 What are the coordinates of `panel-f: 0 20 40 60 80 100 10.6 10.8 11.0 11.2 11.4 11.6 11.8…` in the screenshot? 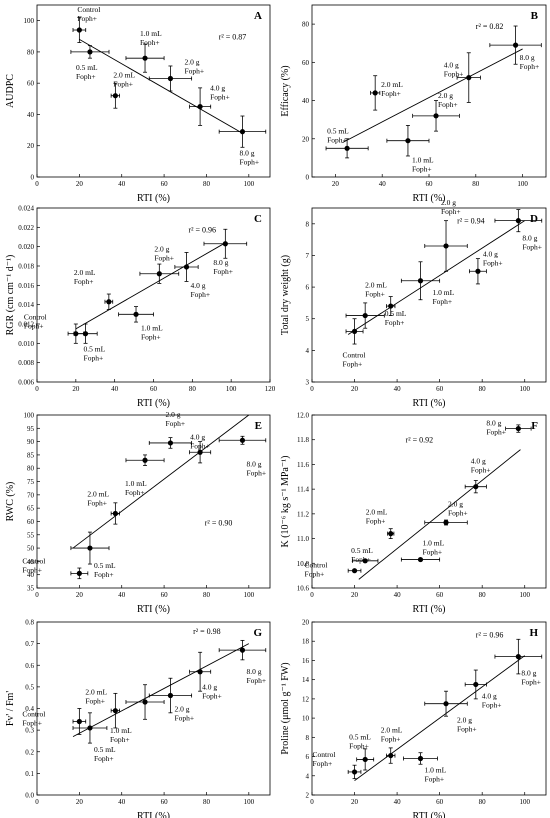 It's located at (413, 513).